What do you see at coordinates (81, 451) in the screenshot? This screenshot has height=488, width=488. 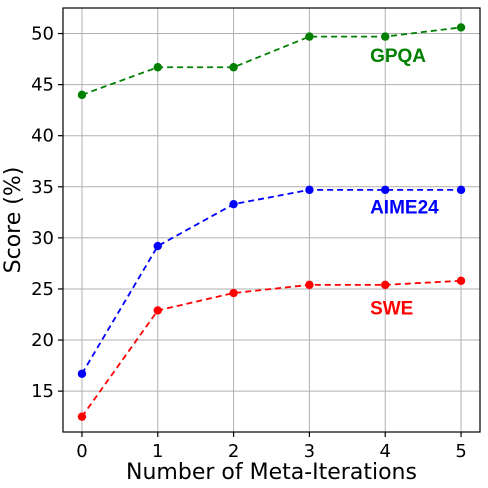 I see `x-tick-label: 0` at bounding box center [81, 451].